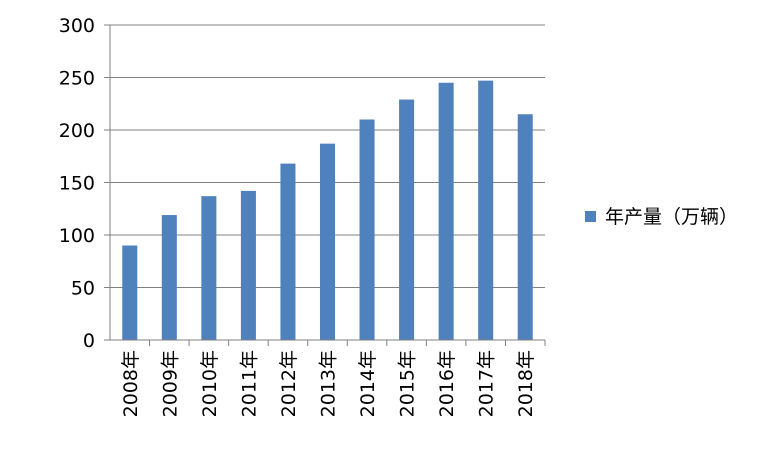  I want to click on y-tick-label: 0, so click(89, 341).